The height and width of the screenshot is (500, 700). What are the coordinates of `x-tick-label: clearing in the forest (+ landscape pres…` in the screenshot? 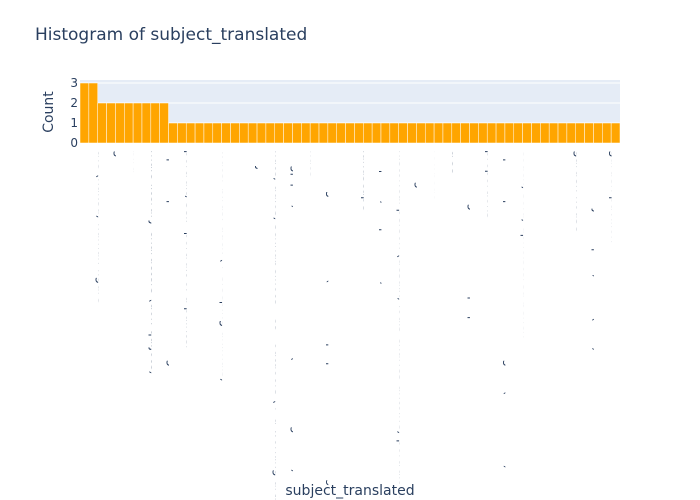 It's located at (332, 325).